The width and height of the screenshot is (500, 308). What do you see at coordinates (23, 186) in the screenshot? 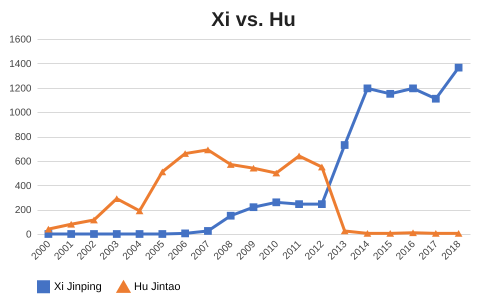
I see `y-tick-label: 400` at bounding box center [23, 186].